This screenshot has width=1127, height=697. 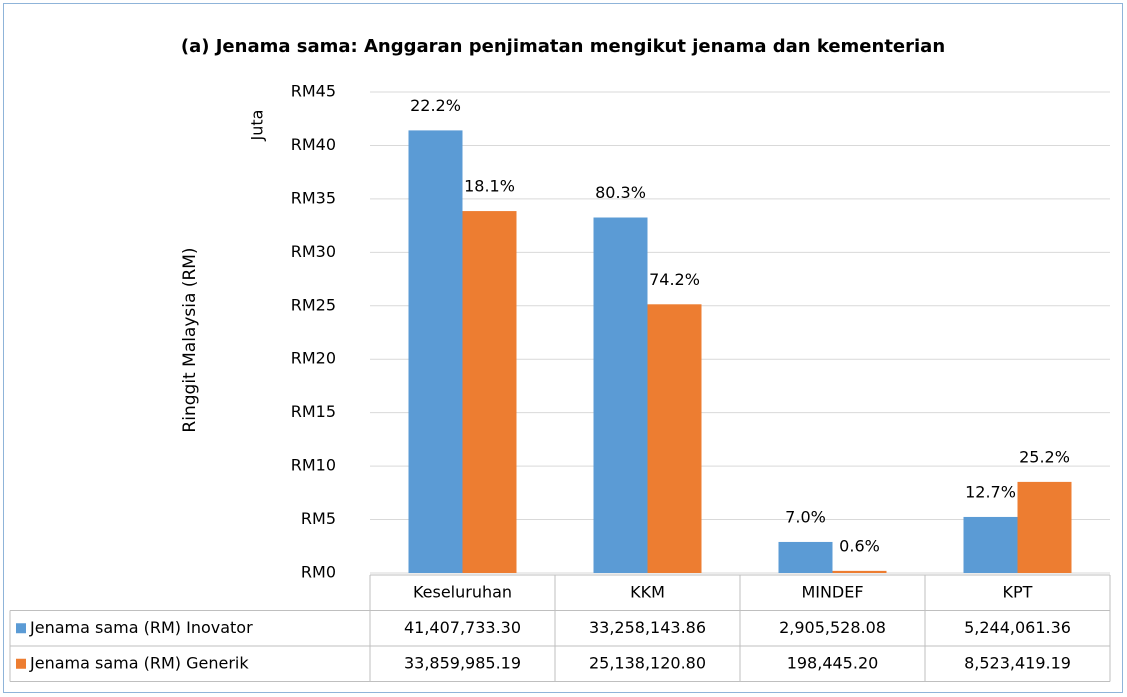 What do you see at coordinates (313, 304) in the screenshot?
I see `y-tick-label: RM25` at bounding box center [313, 304].